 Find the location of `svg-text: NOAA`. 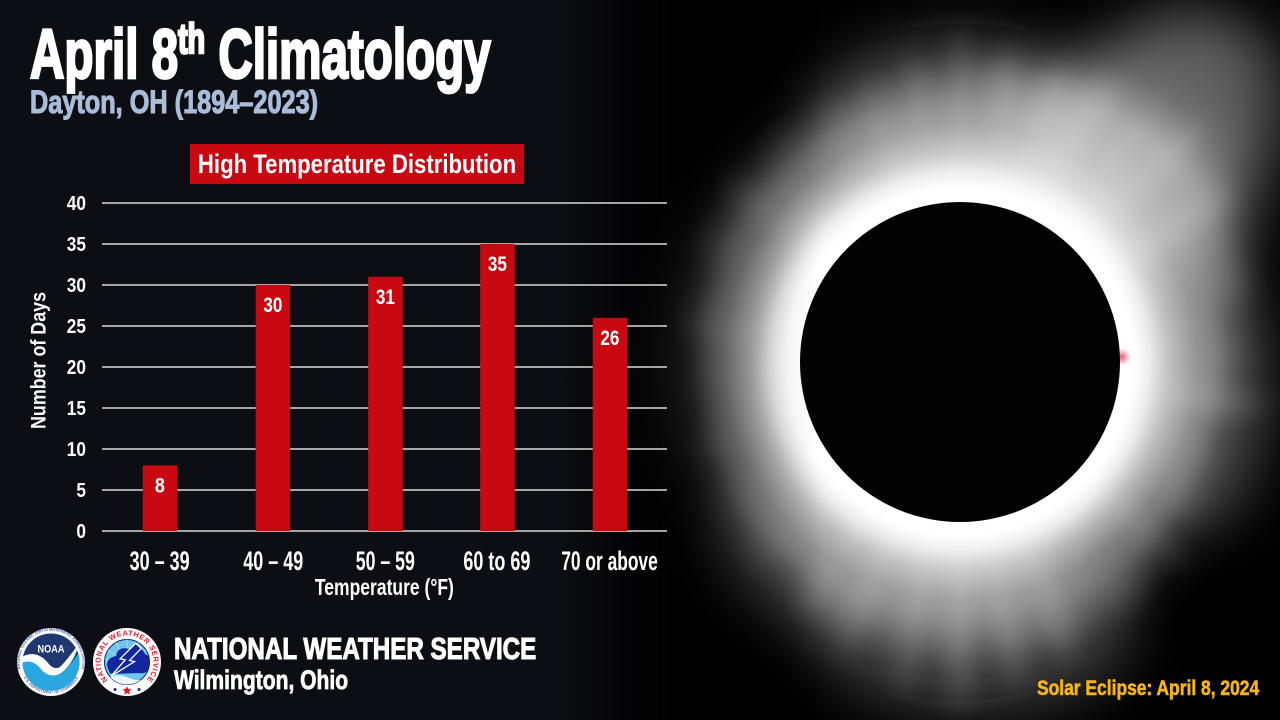

svg-text: NOAA is located at coordinates (51, 650).